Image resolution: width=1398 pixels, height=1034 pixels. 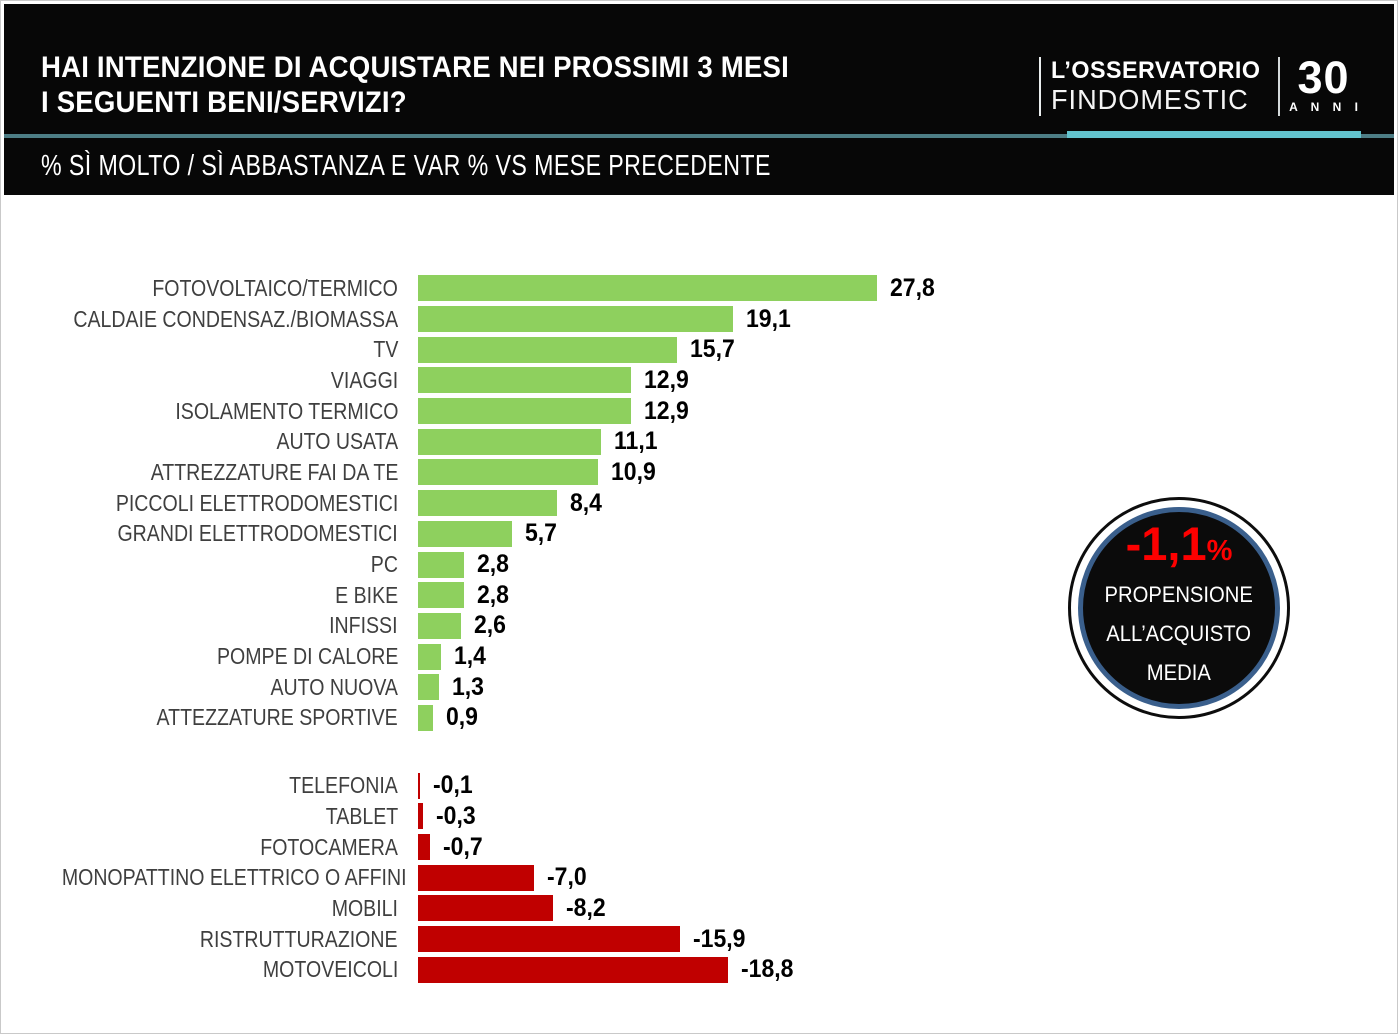 I want to click on average-propensity-badge: -1,1% PROPENSIONE ALL’ACQUISTO MEDIA, so click(x=1179, y=608).